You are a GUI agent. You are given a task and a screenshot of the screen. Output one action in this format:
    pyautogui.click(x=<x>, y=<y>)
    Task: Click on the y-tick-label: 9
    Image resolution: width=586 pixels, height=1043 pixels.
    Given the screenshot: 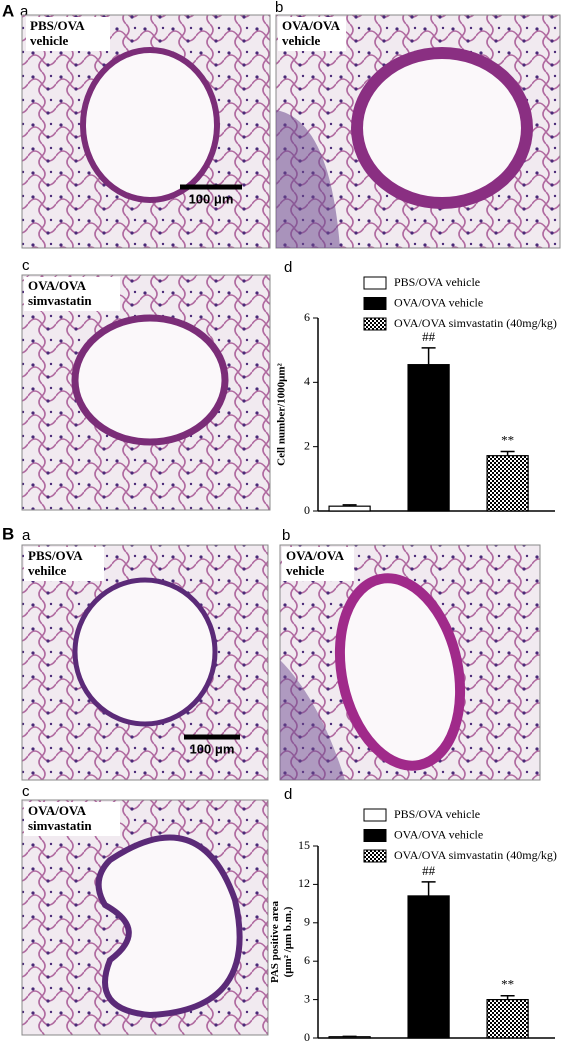 What is the action you would take?
    pyautogui.click(x=307, y=922)
    